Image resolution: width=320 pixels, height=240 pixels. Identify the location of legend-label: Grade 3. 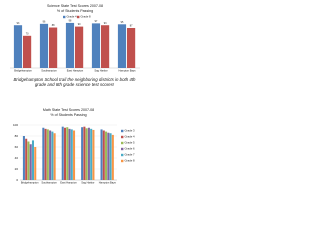
(130, 131).